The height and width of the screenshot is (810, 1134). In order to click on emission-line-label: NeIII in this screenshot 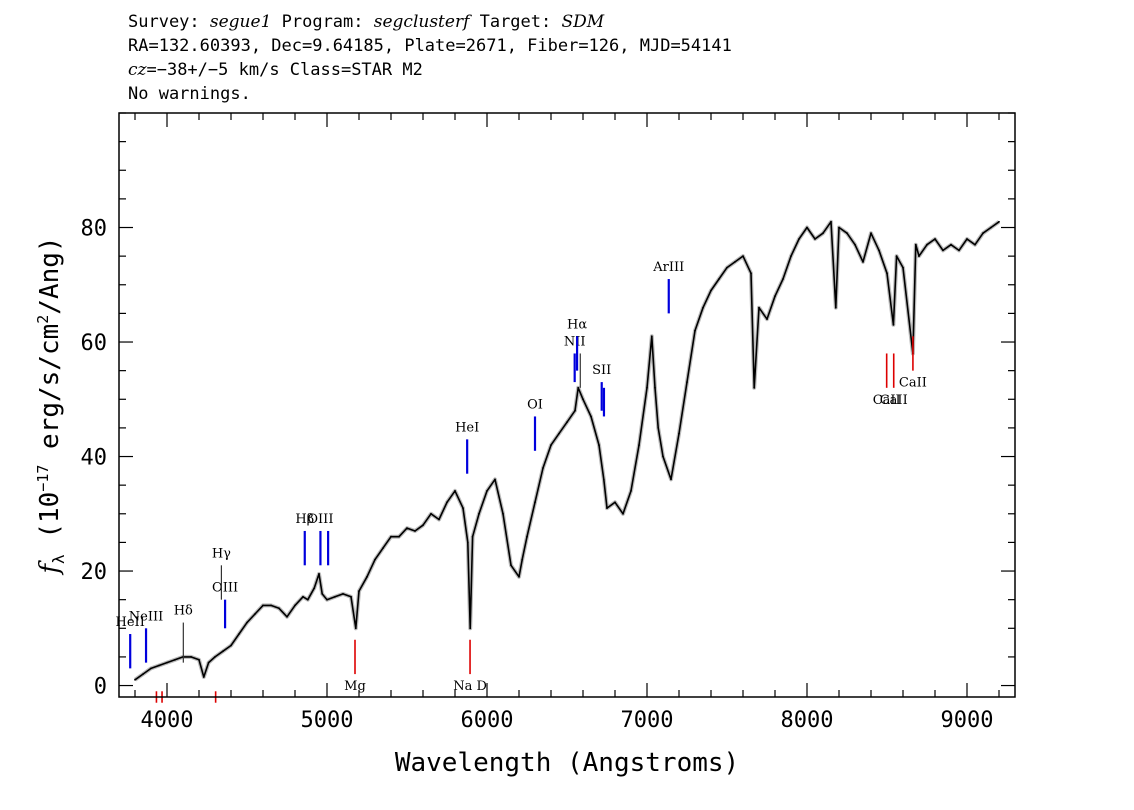, I will do `click(146, 616)`.